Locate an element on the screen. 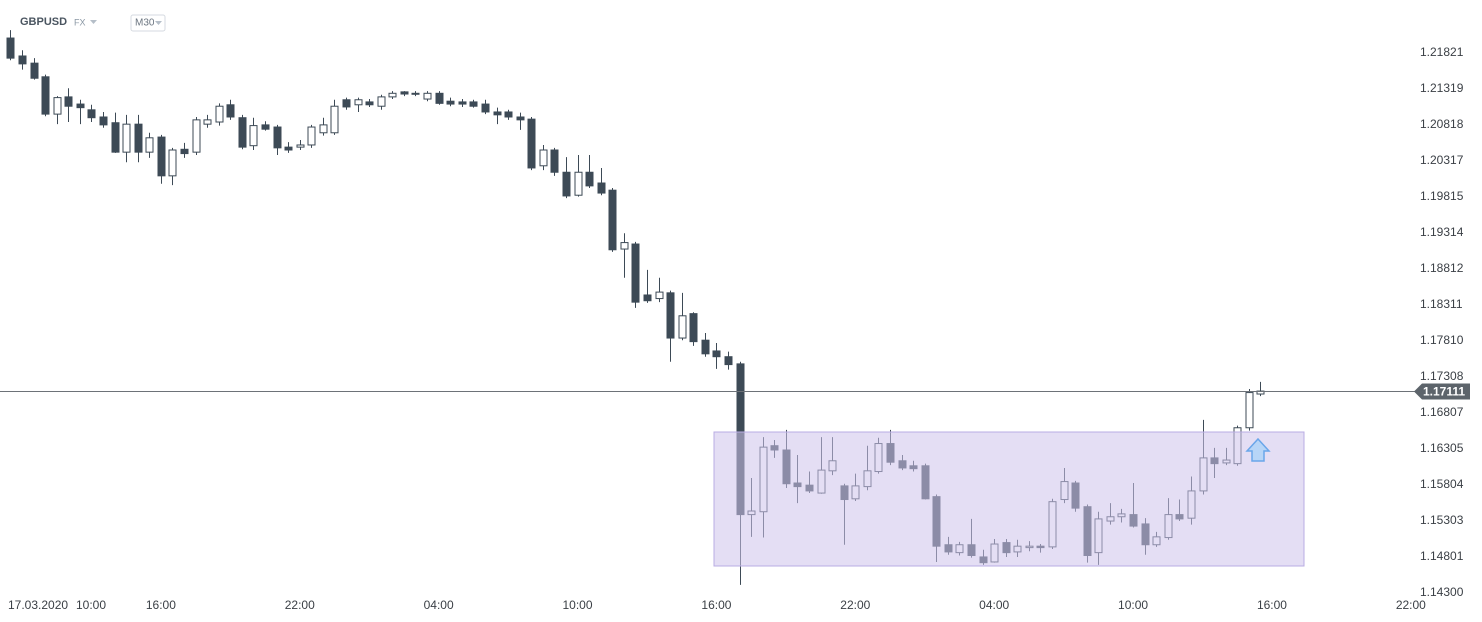 Image resolution: width=1482 pixels, height=622 pixels. y-tick-label: 1.15804 is located at coordinates (1442, 484).